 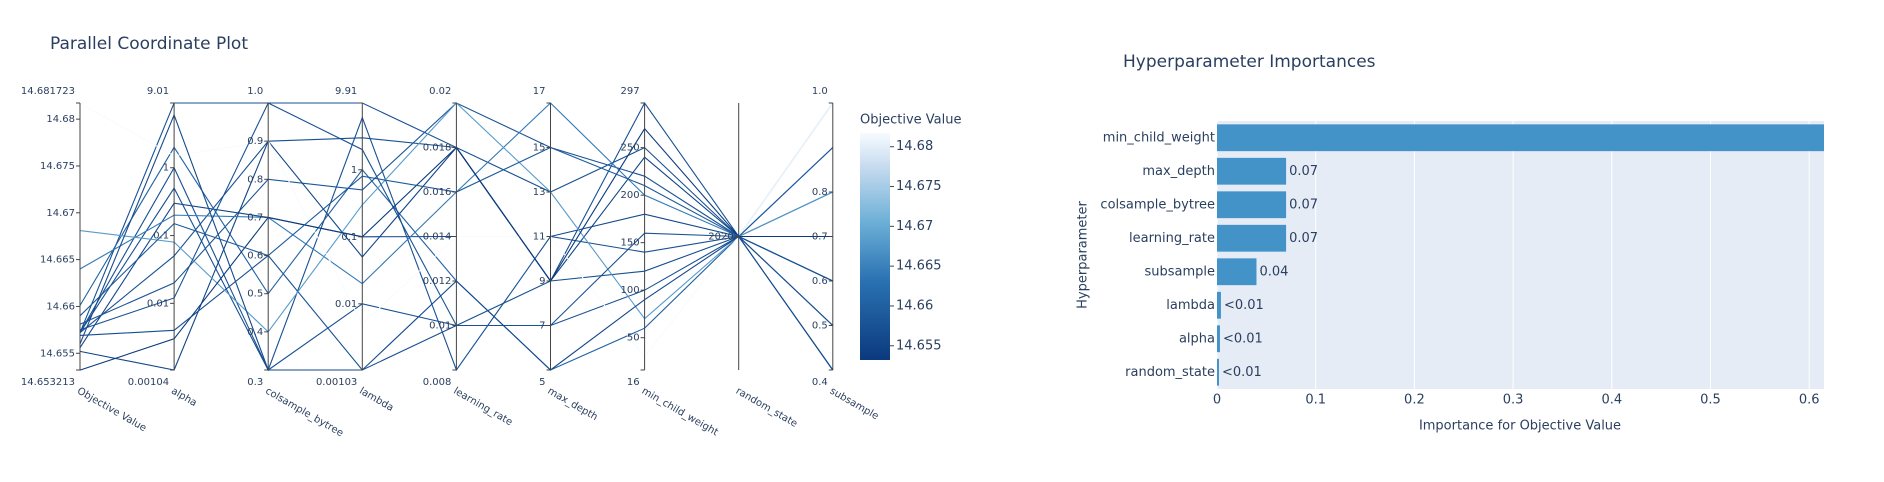 I want to click on axis-label: max_depth, so click(x=573, y=404).